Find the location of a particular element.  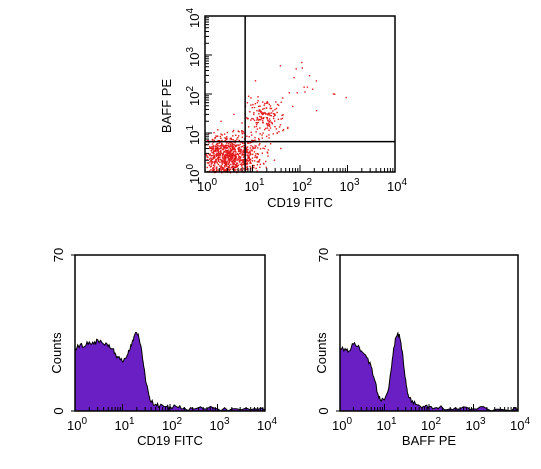

tick-label: 70 is located at coordinates (58, 255).